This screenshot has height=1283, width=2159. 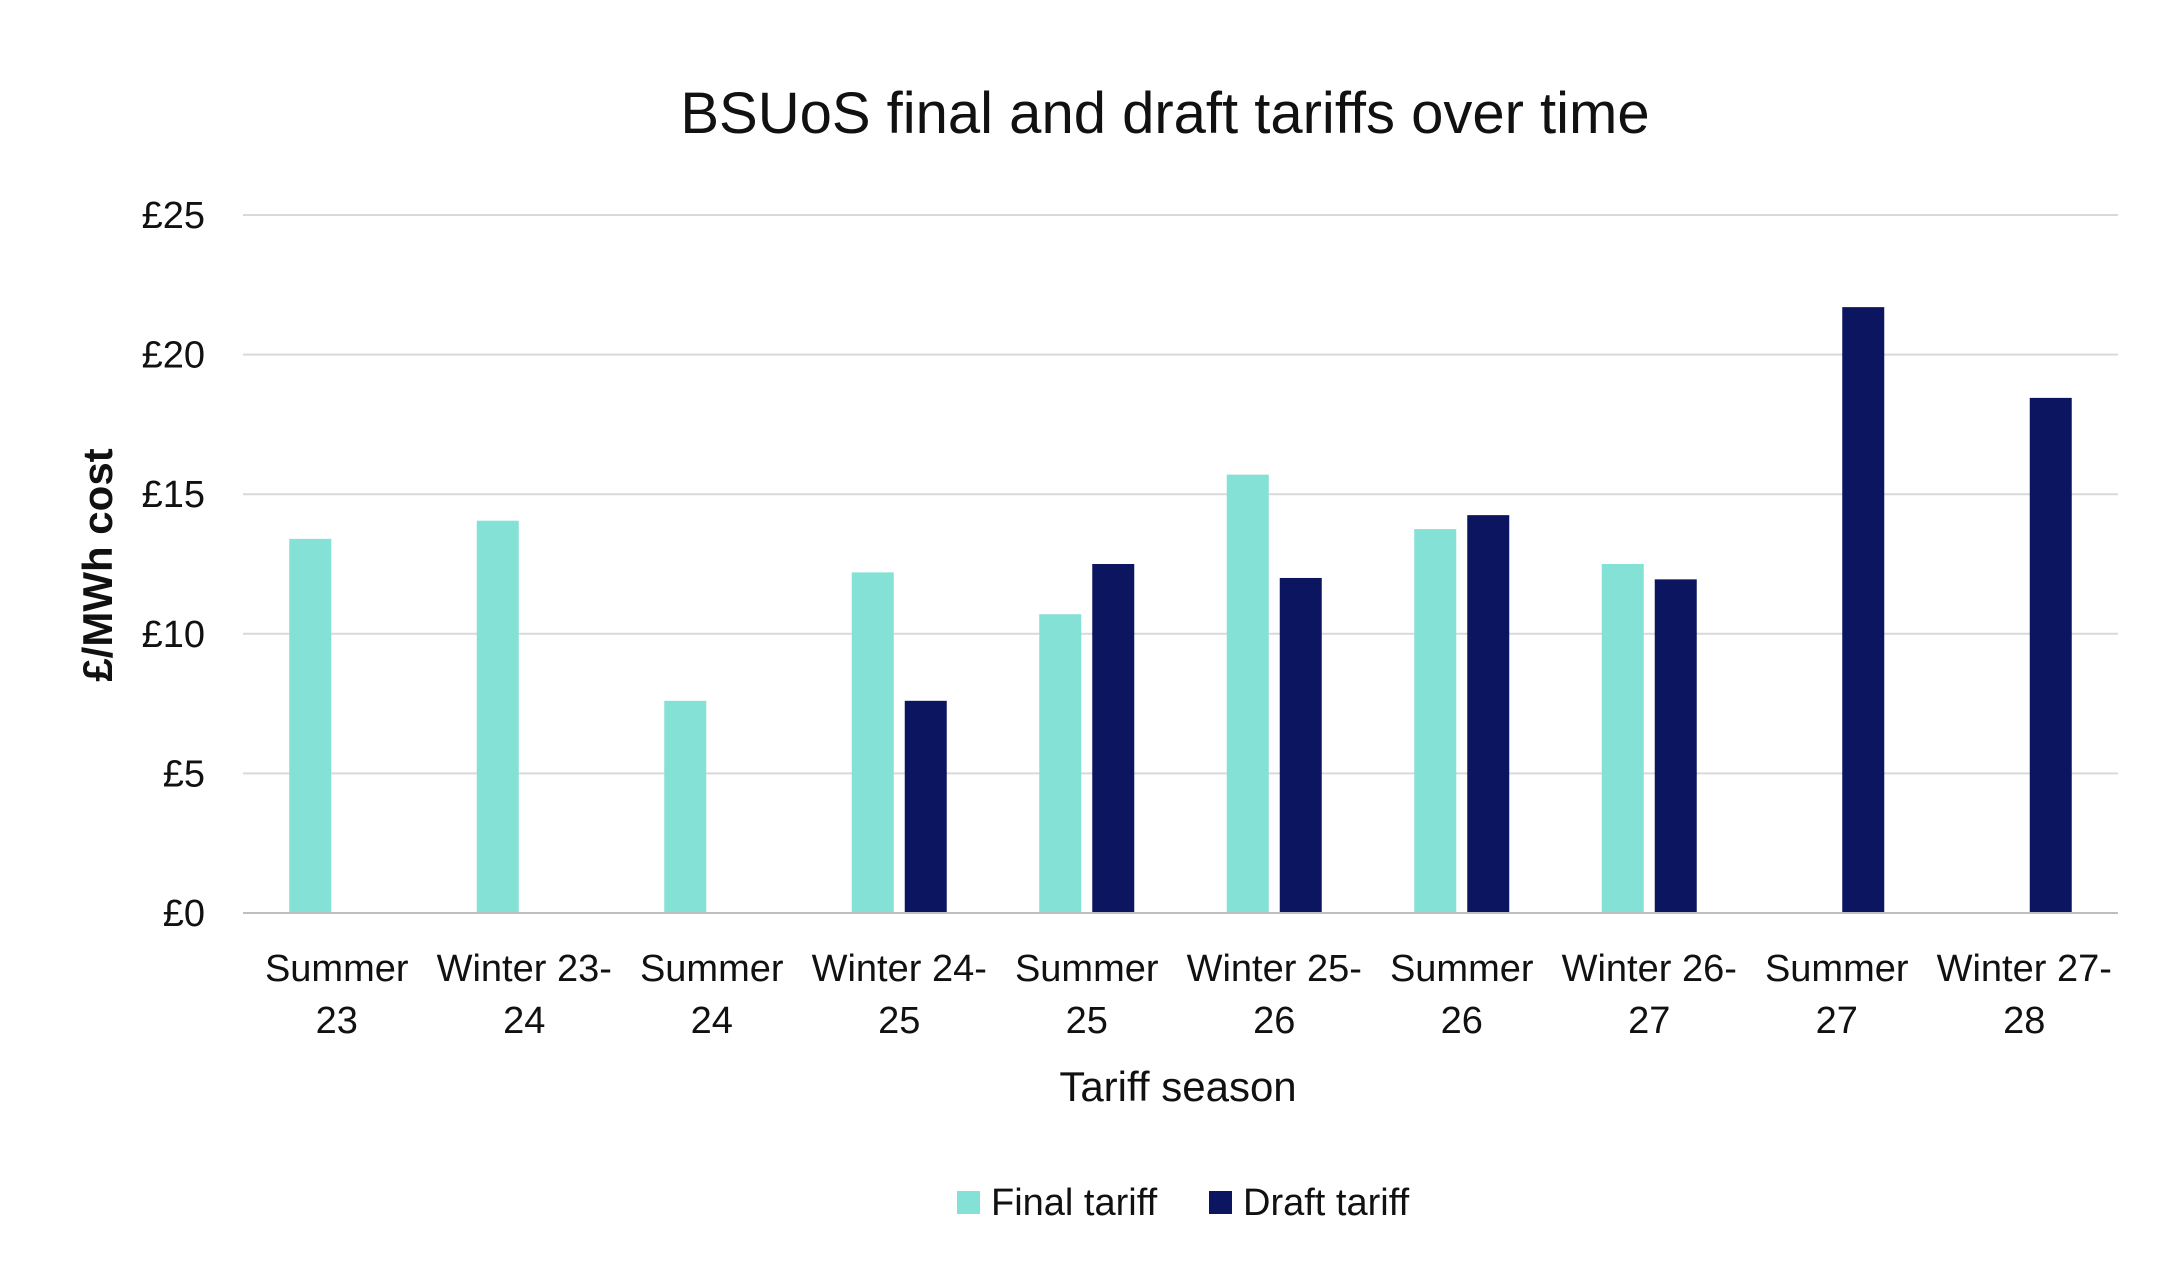 I want to click on y-tick-label: £15, so click(x=173, y=495).